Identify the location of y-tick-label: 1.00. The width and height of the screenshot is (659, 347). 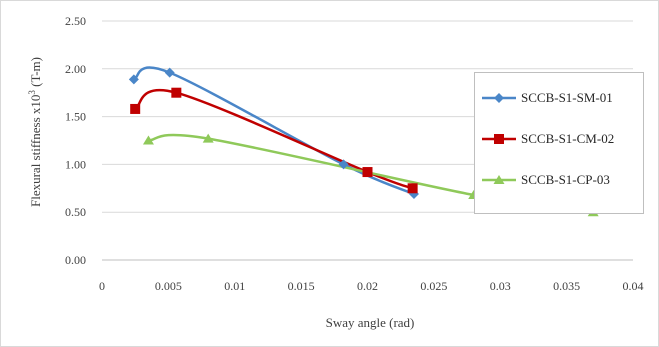
(75, 164).